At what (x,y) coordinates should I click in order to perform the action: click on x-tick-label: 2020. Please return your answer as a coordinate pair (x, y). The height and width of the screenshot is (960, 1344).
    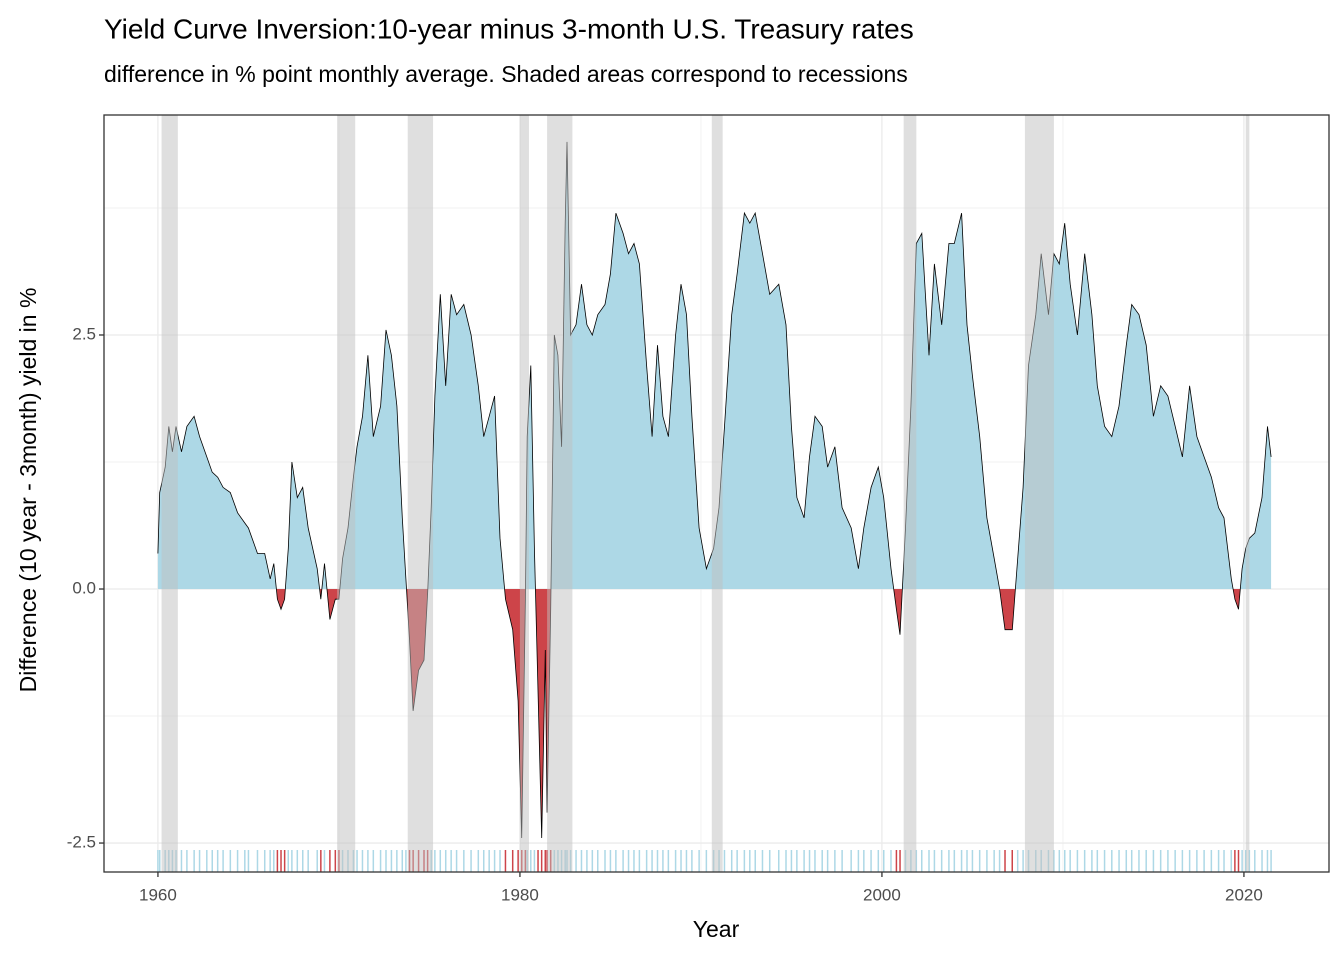
    Looking at the image, I should click on (1244, 894).